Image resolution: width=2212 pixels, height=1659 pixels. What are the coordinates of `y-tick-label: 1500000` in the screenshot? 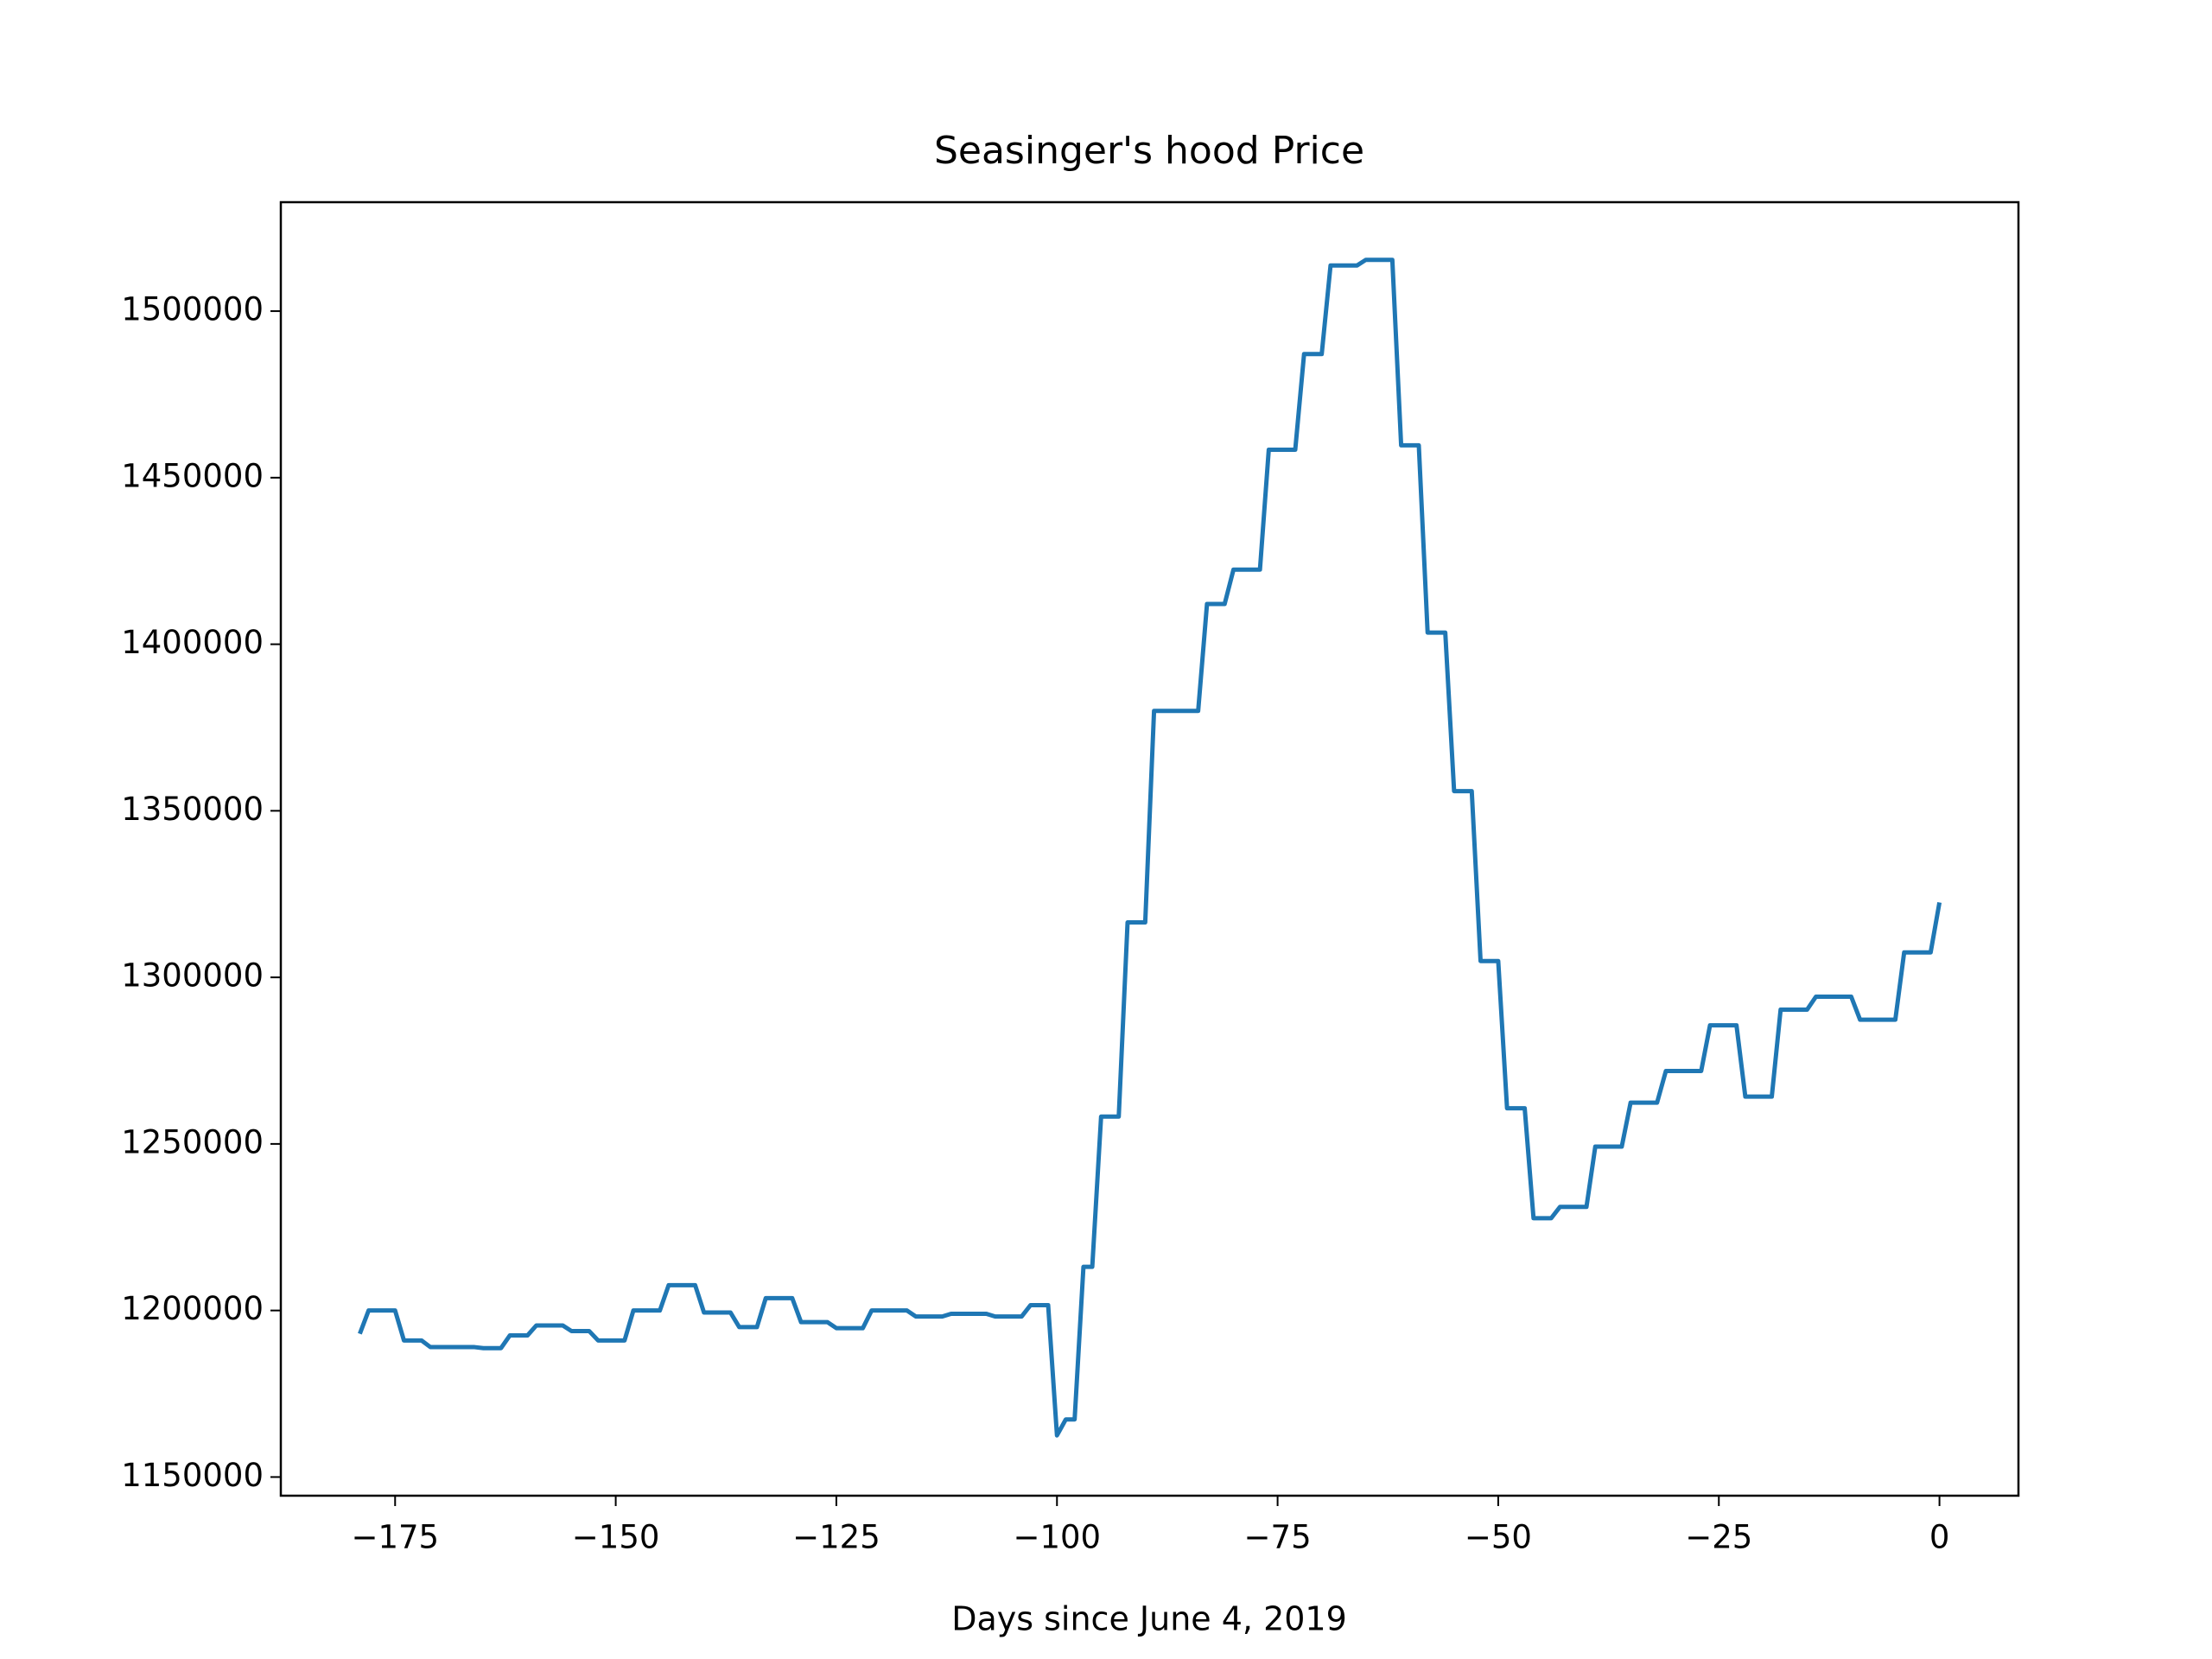 It's located at (192, 309).